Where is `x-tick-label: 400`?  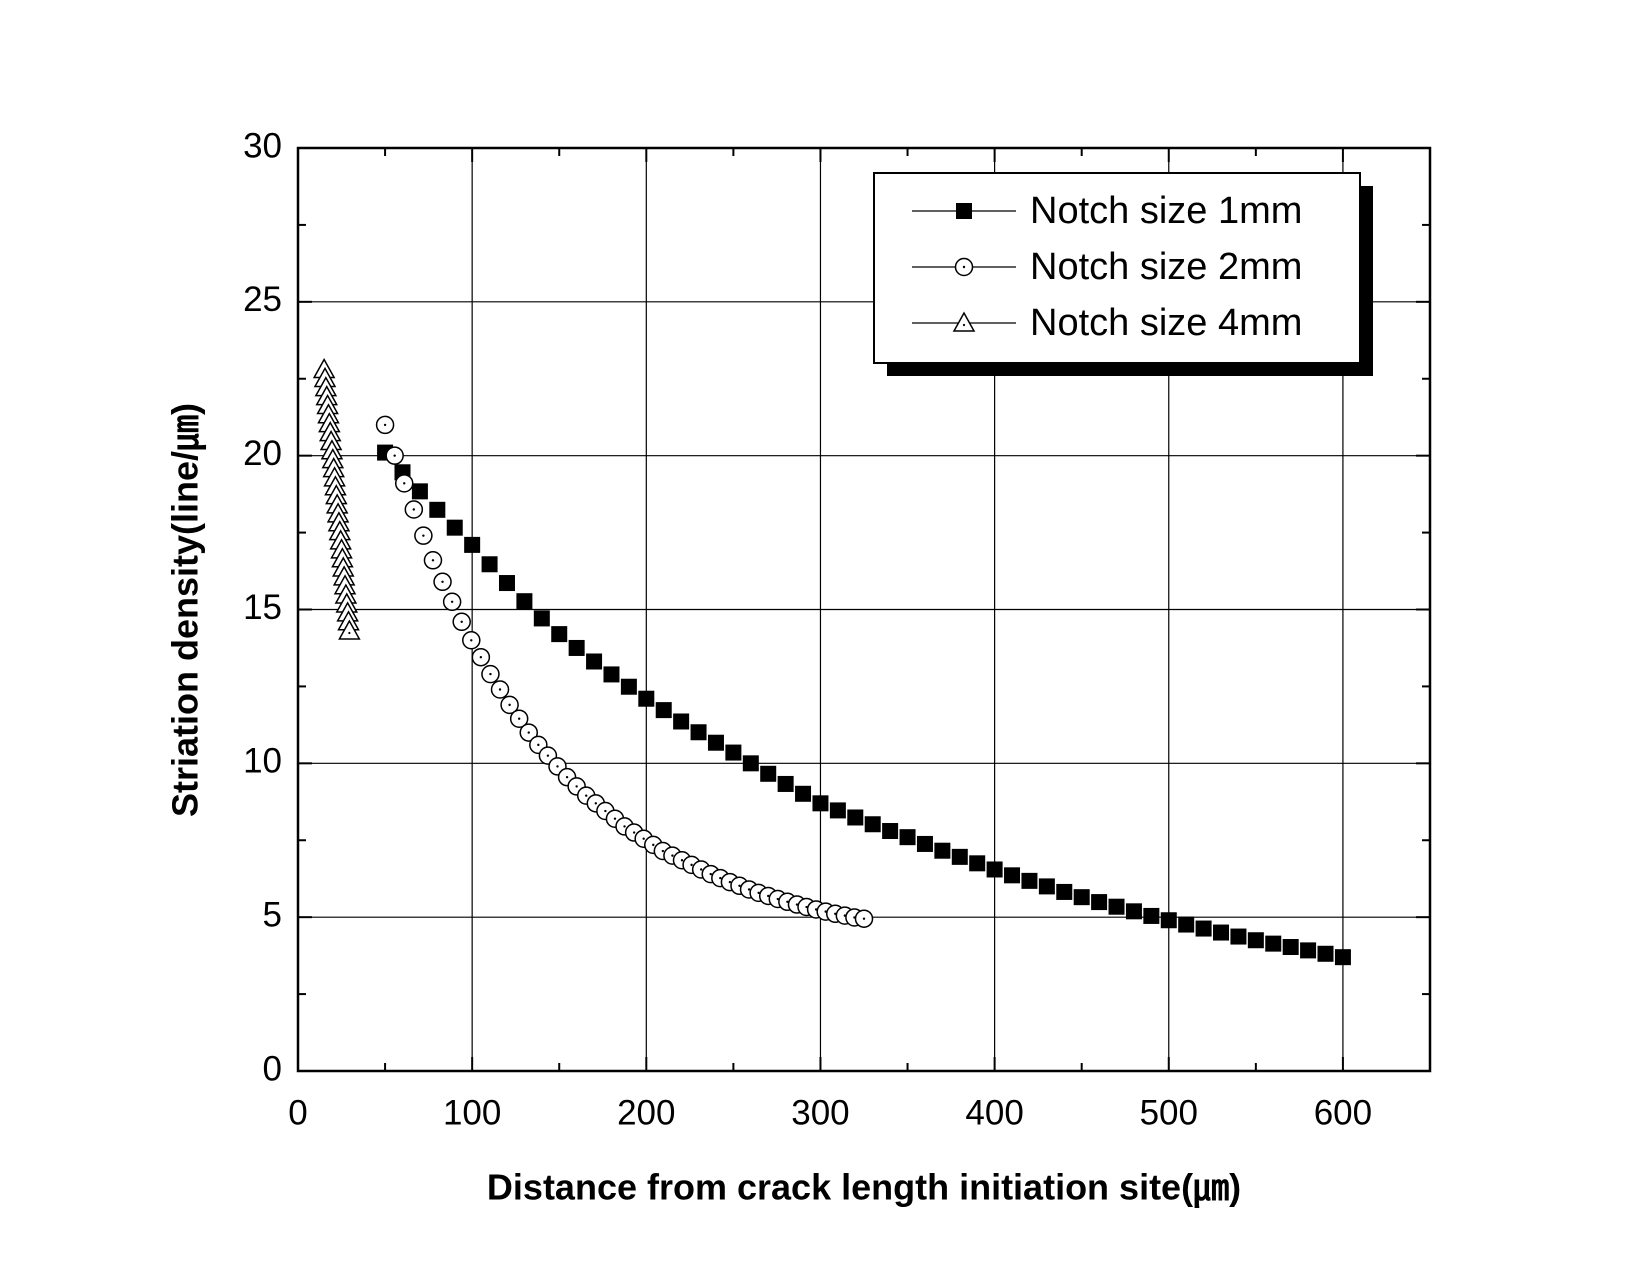
x-tick-label: 400 is located at coordinates (994, 1112).